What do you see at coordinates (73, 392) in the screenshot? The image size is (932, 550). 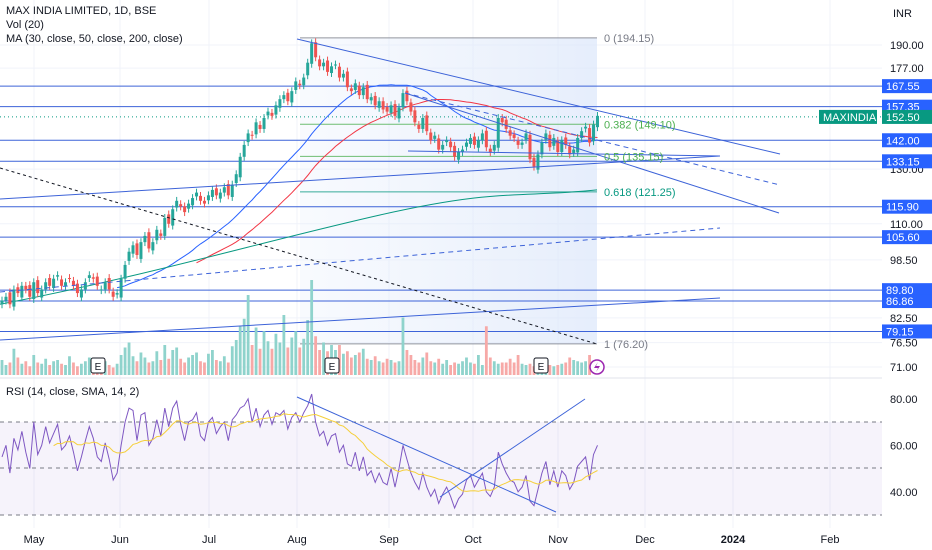 I see `rsi-legend: RSI (14, close, SMA, 14, 2)` at bounding box center [73, 392].